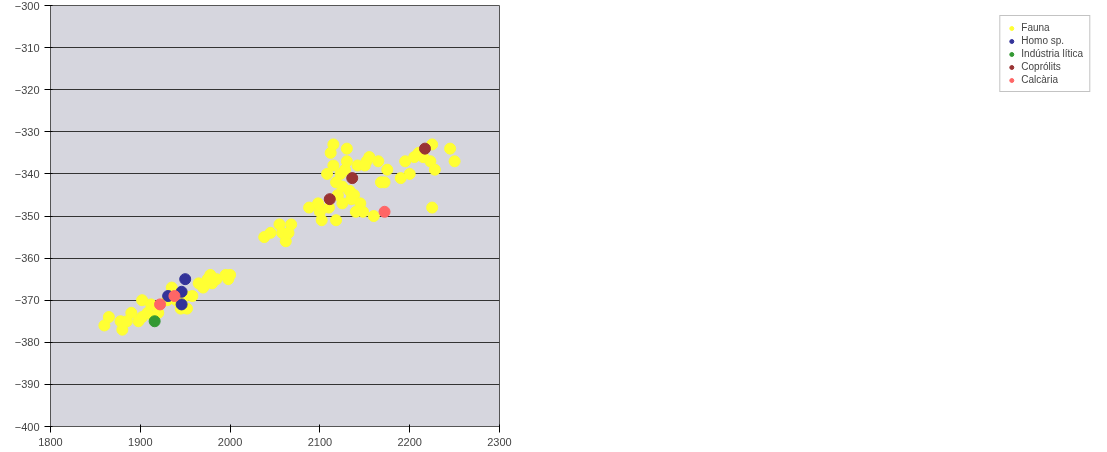  I want to click on legend-label: Fauna, so click(1035, 27).